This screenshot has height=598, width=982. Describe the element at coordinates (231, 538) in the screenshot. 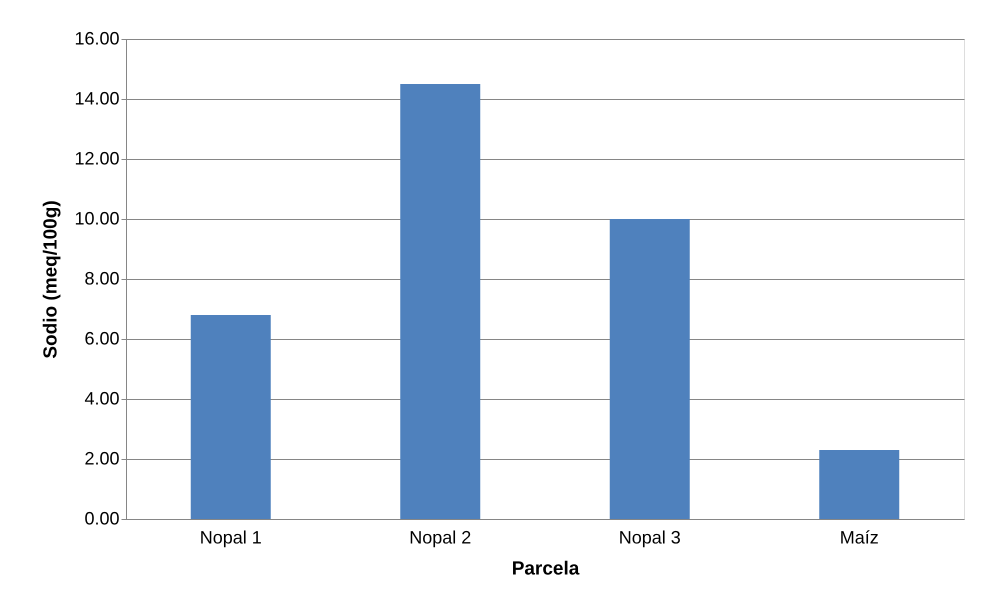

I see `x-tick-label: Nopal 1` at that location.